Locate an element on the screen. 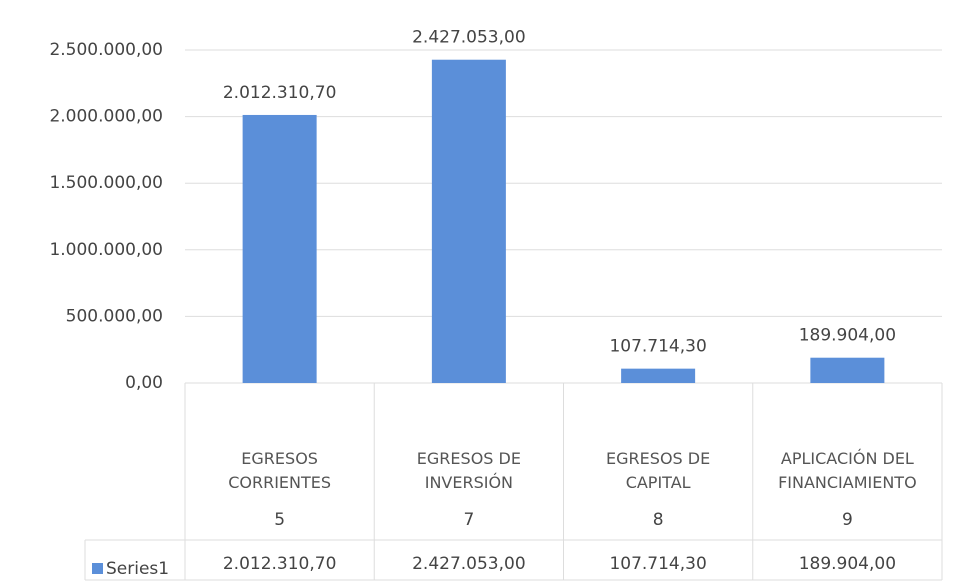  data-label: 107.714,30 is located at coordinates (657, 347).